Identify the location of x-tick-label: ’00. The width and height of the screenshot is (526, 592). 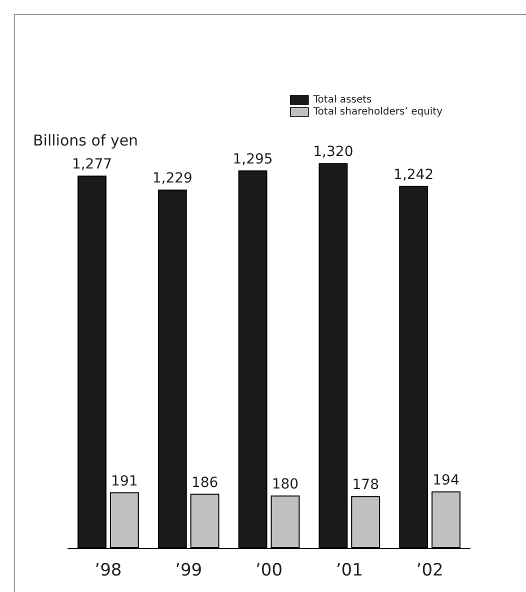
(269, 570).